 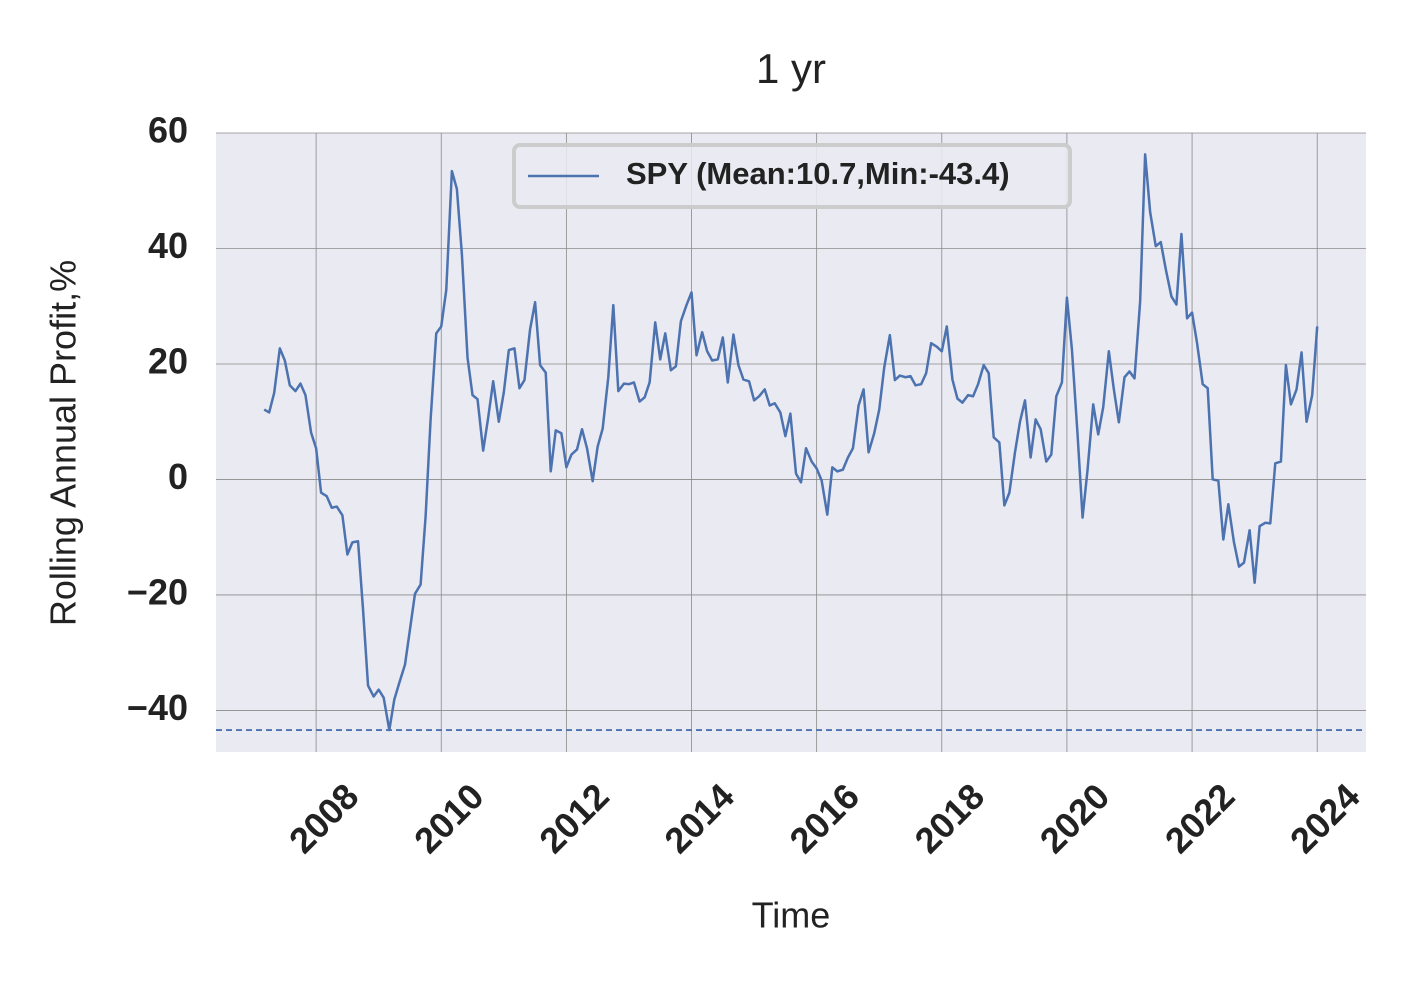 What do you see at coordinates (574, 818) in the screenshot?
I see `x-tick-label: 2012` at bounding box center [574, 818].